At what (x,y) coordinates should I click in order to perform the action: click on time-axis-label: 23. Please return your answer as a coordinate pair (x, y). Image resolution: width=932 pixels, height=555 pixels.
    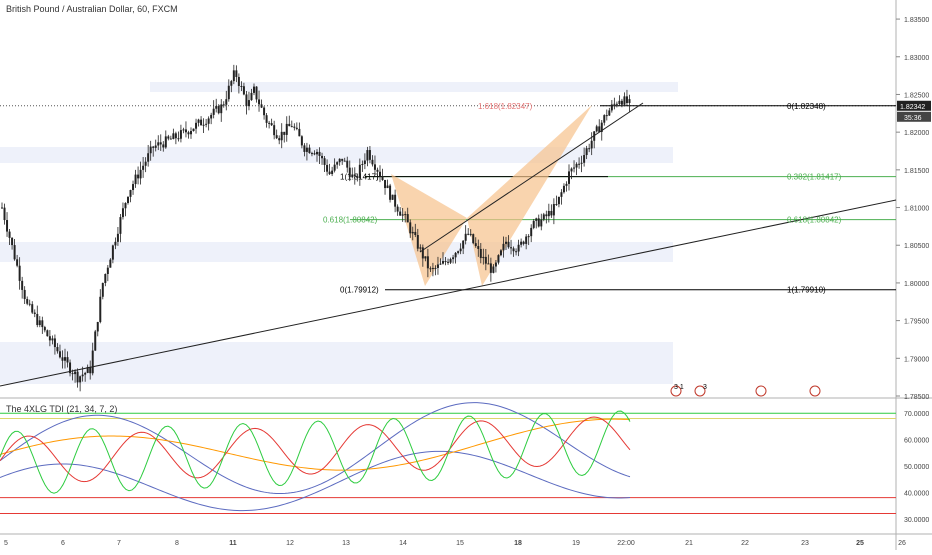
    Looking at the image, I should click on (805, 543).